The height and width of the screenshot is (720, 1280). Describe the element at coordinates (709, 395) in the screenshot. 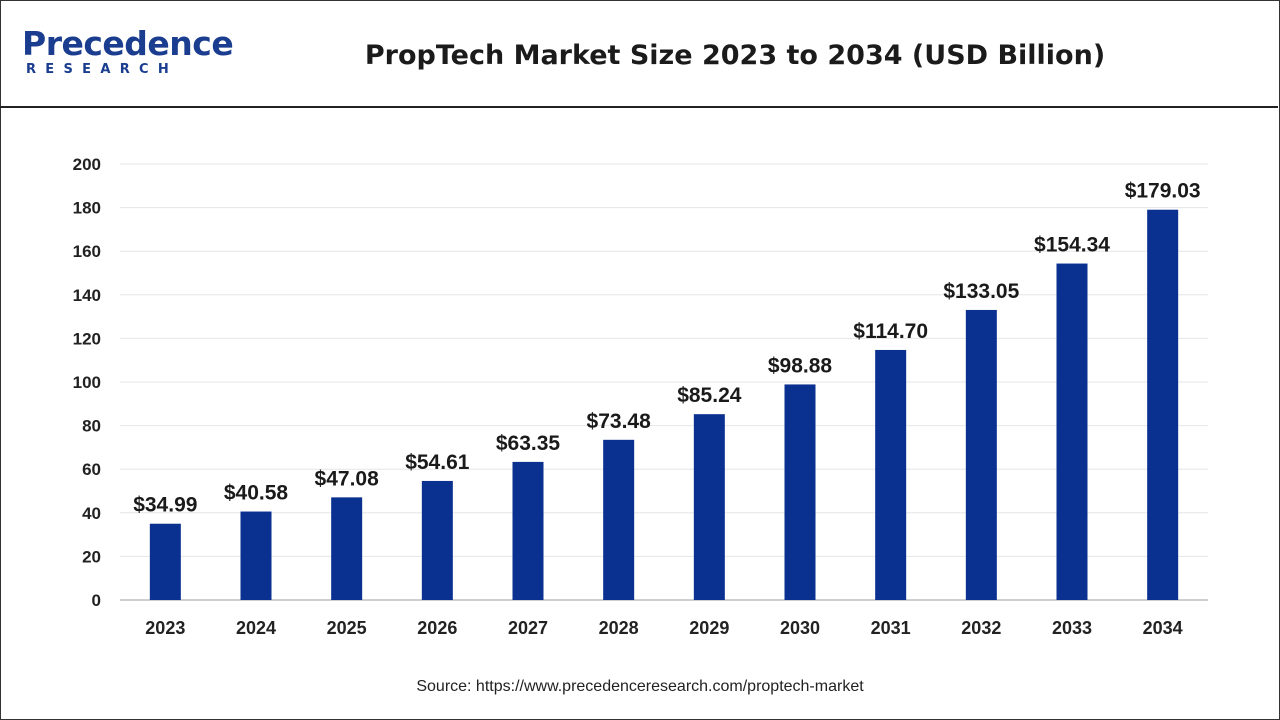

I see `data-label: $85.24` at that location.